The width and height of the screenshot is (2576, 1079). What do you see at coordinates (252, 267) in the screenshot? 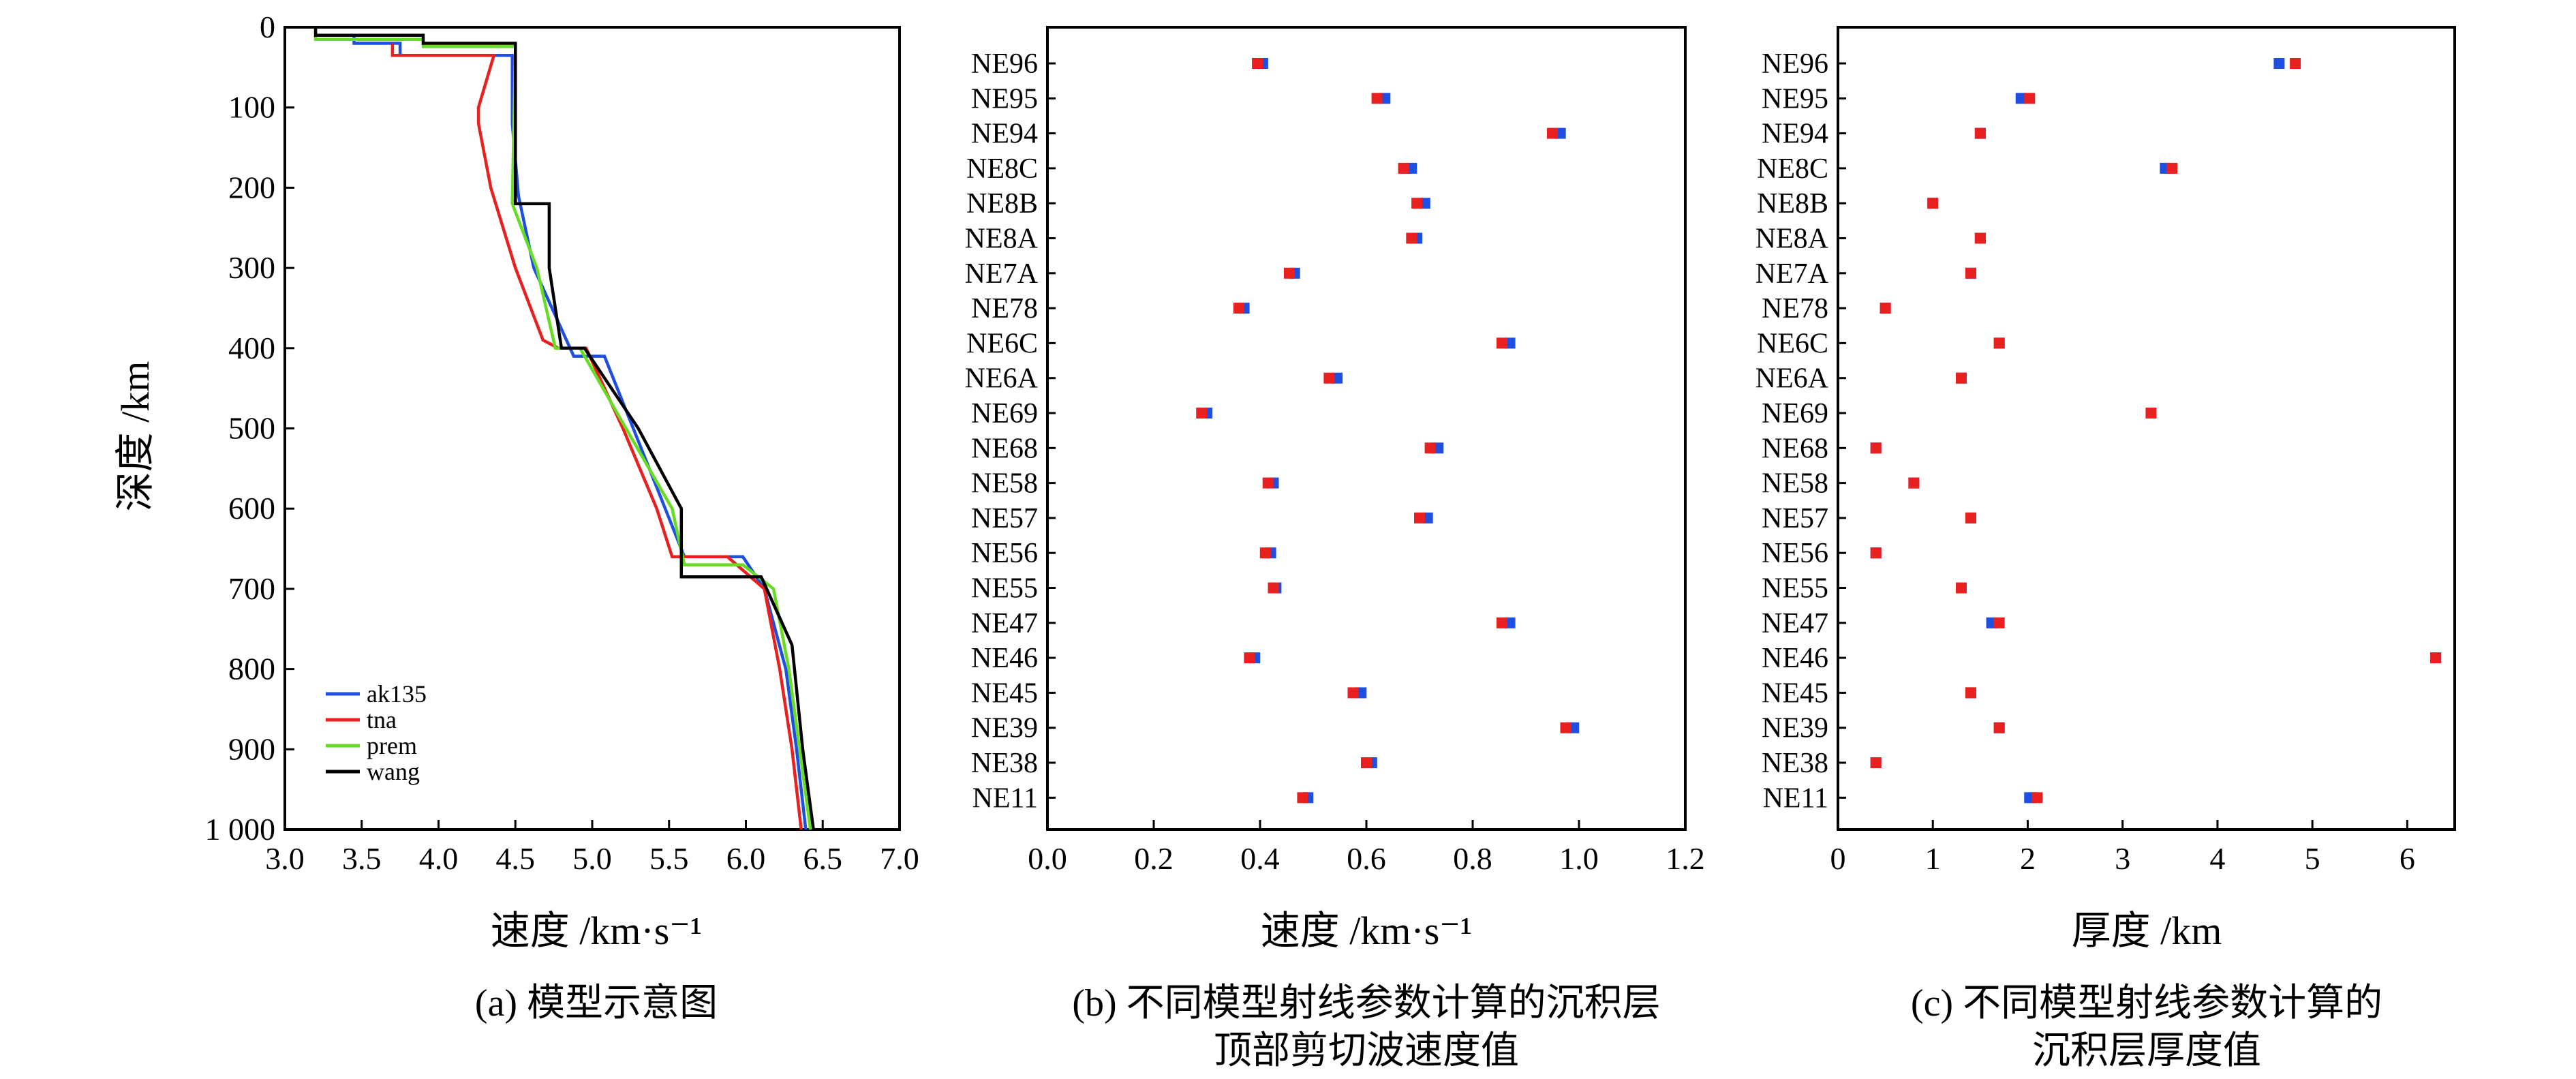
I see `panel-a-ytick-label: 300` at bounding box center [252, 267].